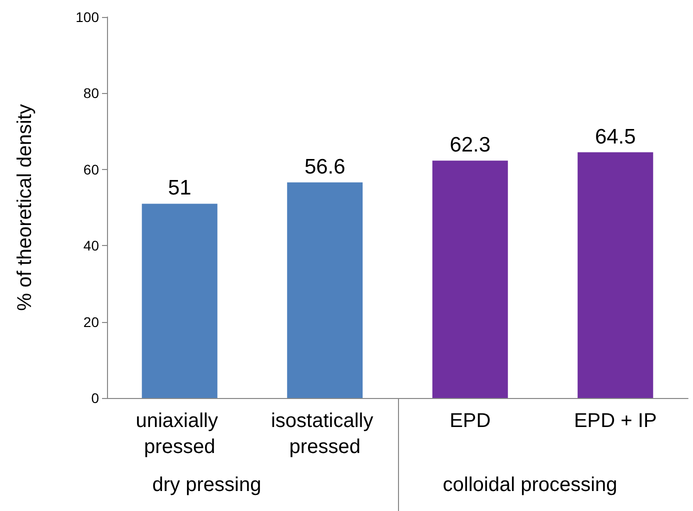 Image resolution: width=693 pixels, height=511 pixels. What do you see at coordinates (25, 207) in the screenshot?
I see `y-axis-title: % of theoretical density` at bounding box center [25, 207].